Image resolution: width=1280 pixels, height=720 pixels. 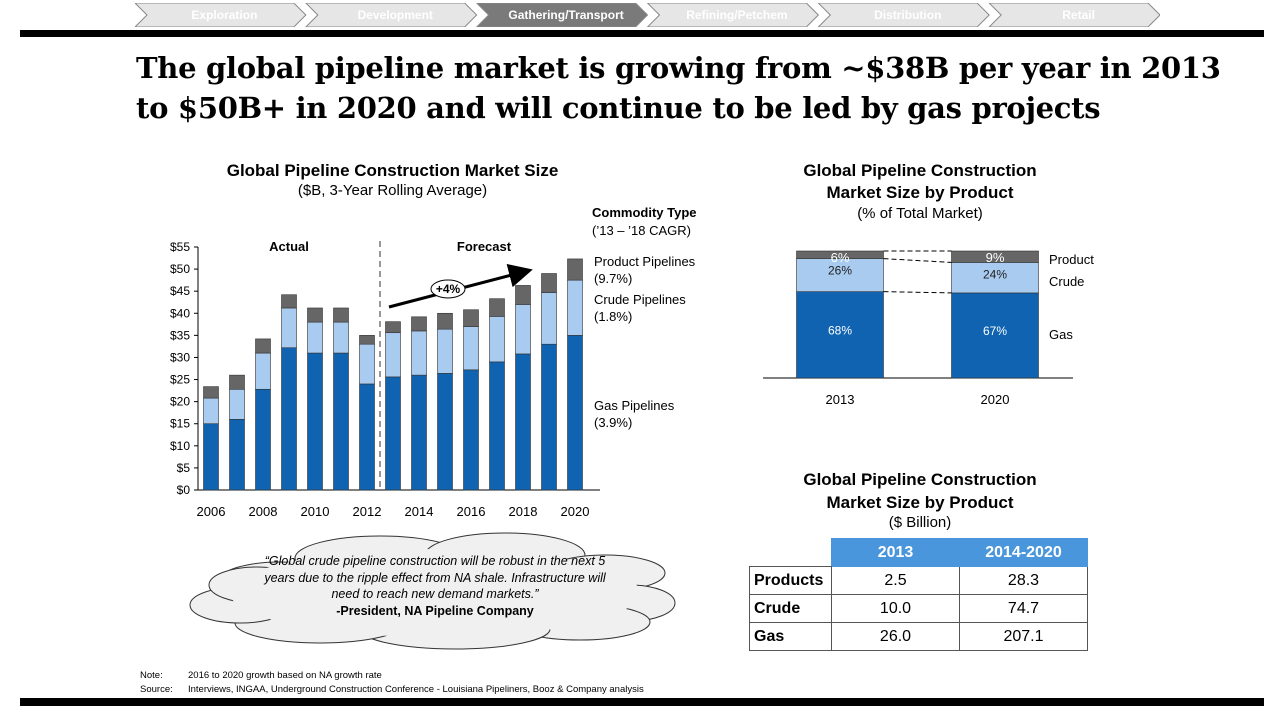 I want to click on table-title-1: Global Pipeline Construction, so click(x=920, y=479).